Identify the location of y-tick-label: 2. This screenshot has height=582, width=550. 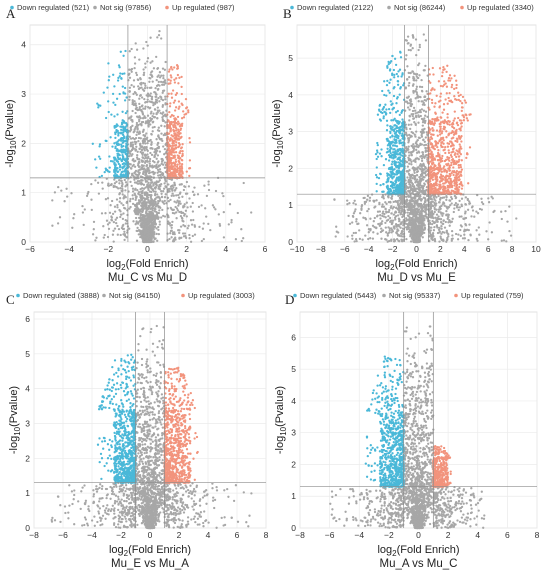
(23, 143).